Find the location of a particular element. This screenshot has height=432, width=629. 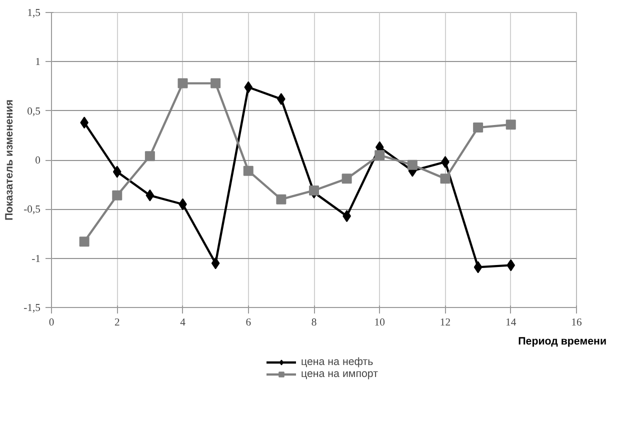

y-tick-label: 0 is located at coordinates (37, 161).